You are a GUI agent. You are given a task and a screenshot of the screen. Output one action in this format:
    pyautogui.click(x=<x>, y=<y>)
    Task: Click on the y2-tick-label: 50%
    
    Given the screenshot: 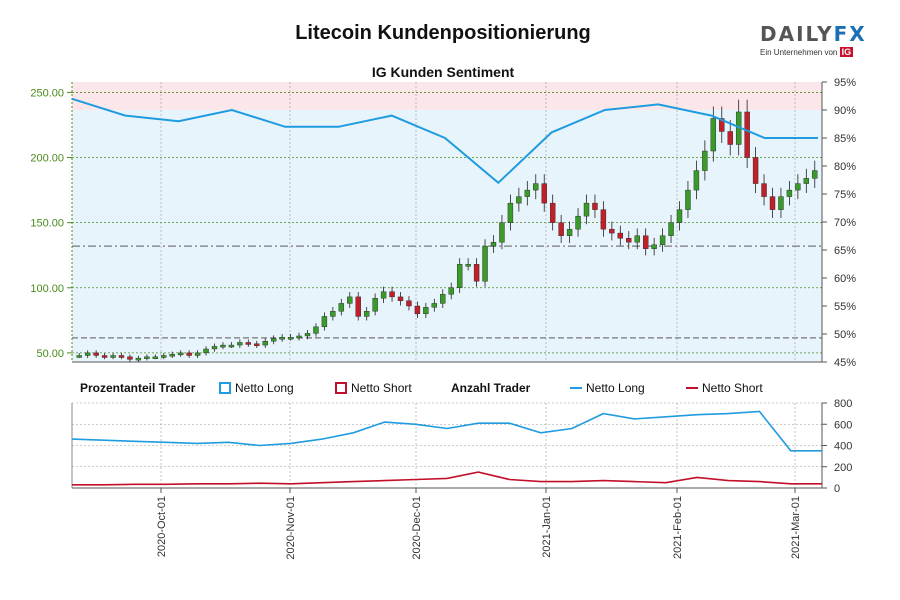 What is the action you would take?
    pyautogui.click(x=845, y=335)
    